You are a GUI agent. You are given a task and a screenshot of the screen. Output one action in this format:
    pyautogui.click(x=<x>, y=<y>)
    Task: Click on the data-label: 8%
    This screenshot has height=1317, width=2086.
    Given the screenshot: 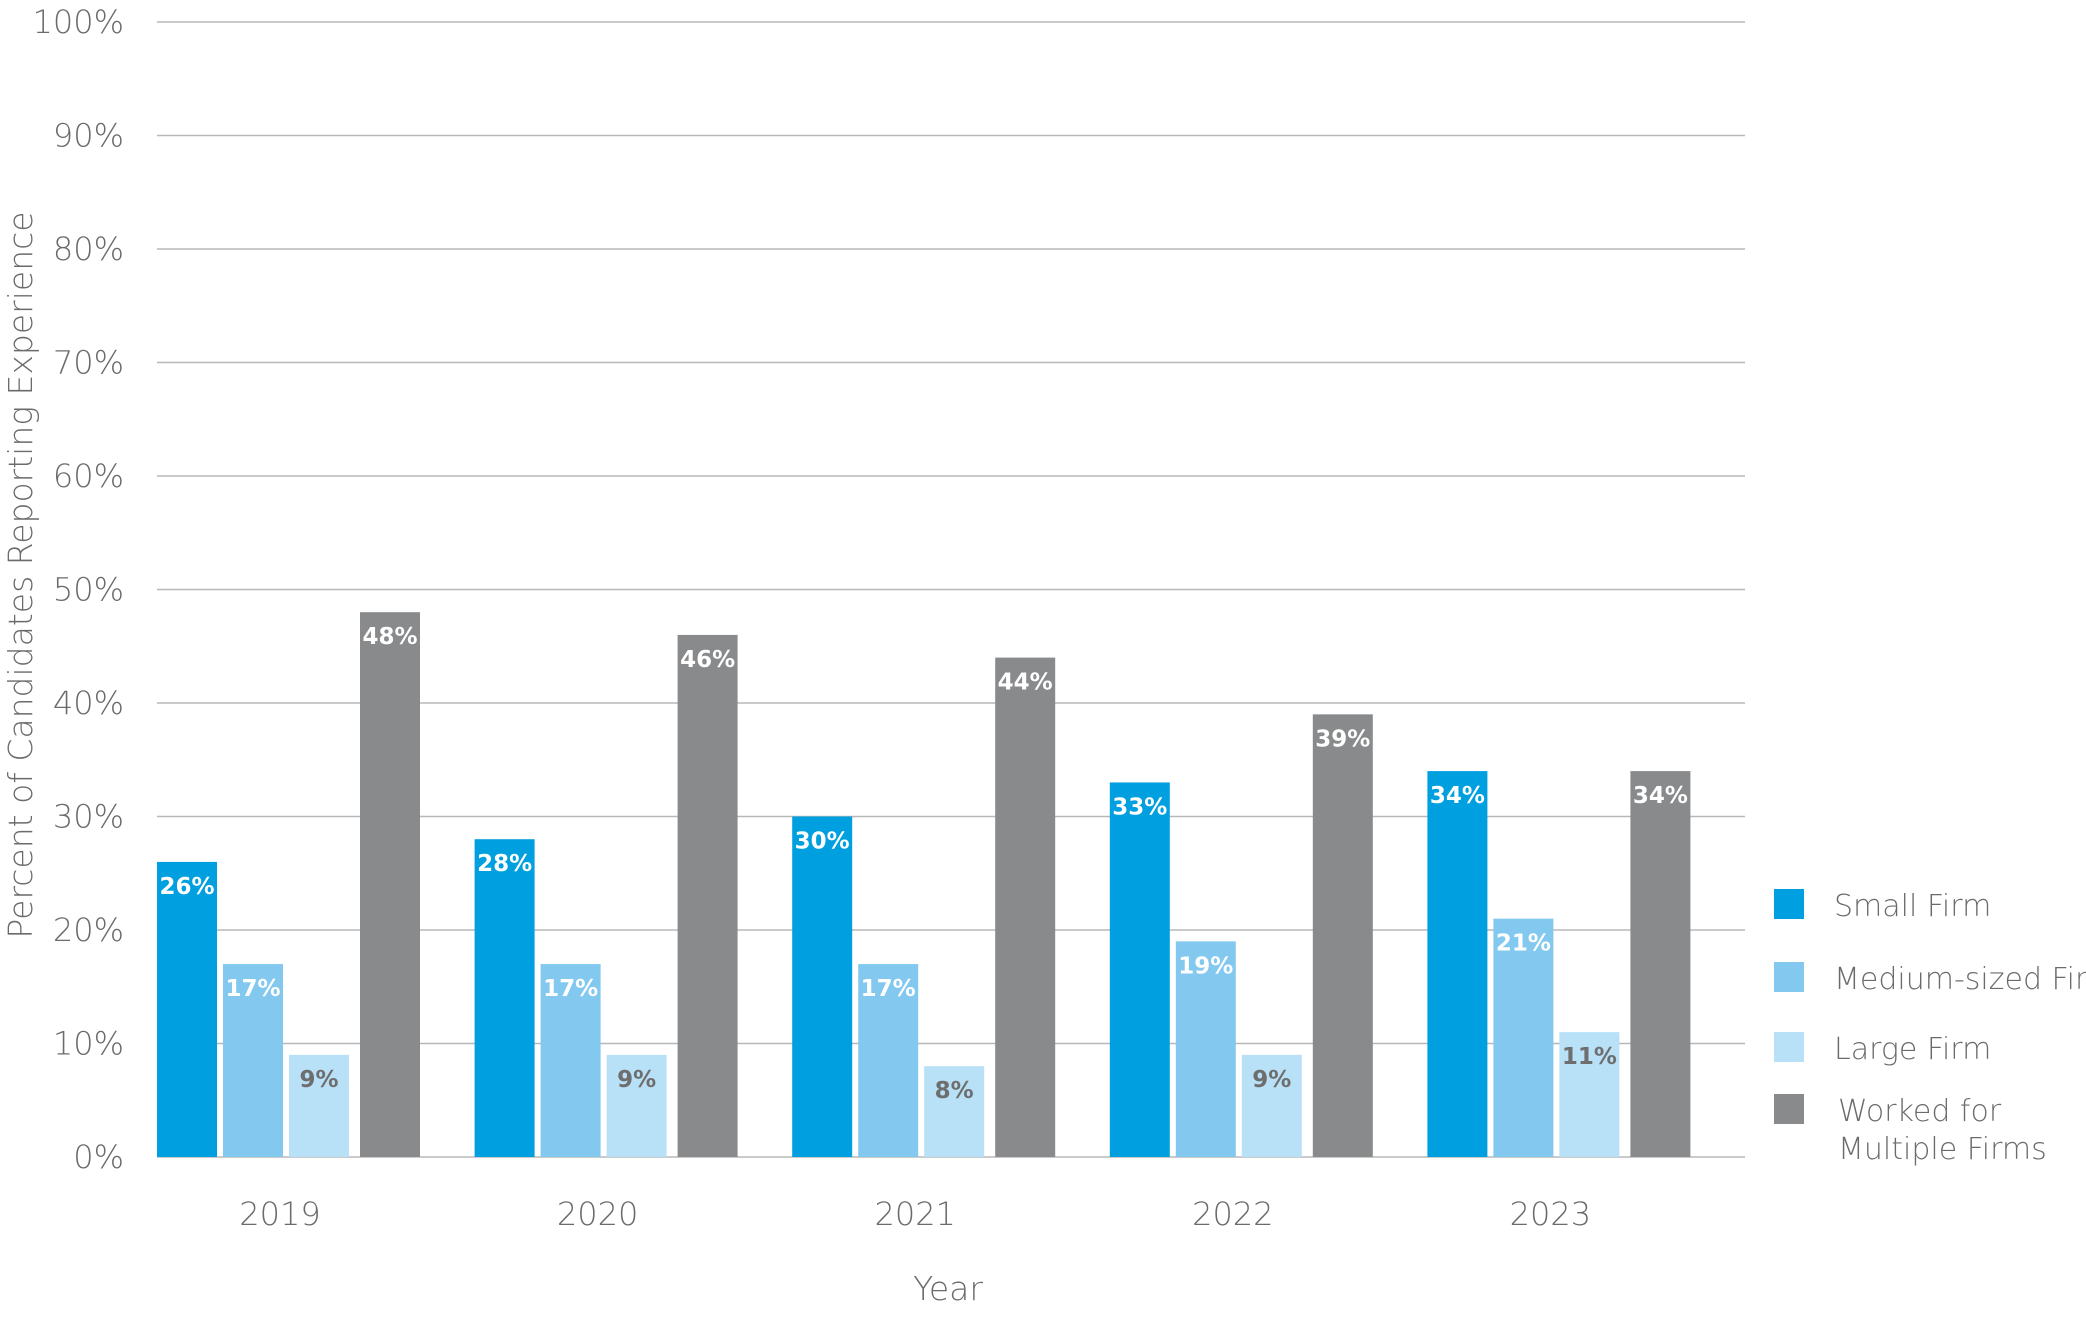 What is the action you would take?
    pyautogui.click(x=954, y=1091)
    